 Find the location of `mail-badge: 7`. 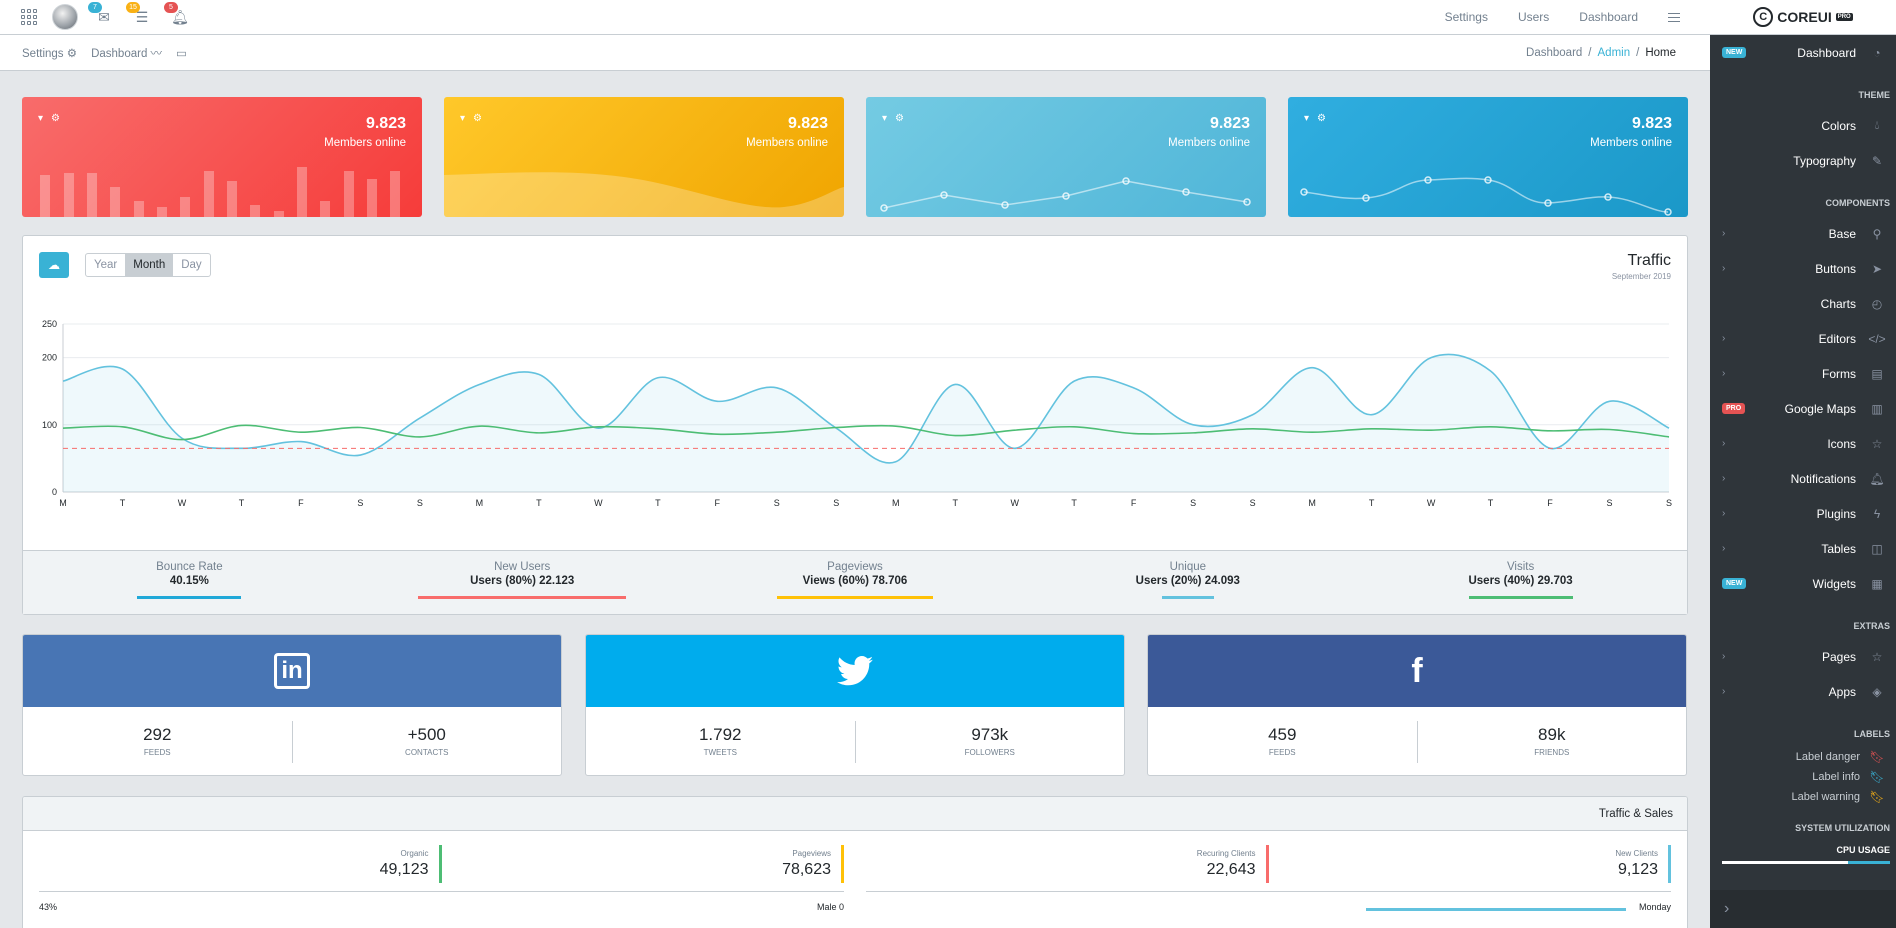

mail-badge: 7 is located at coordinates (95, 7).